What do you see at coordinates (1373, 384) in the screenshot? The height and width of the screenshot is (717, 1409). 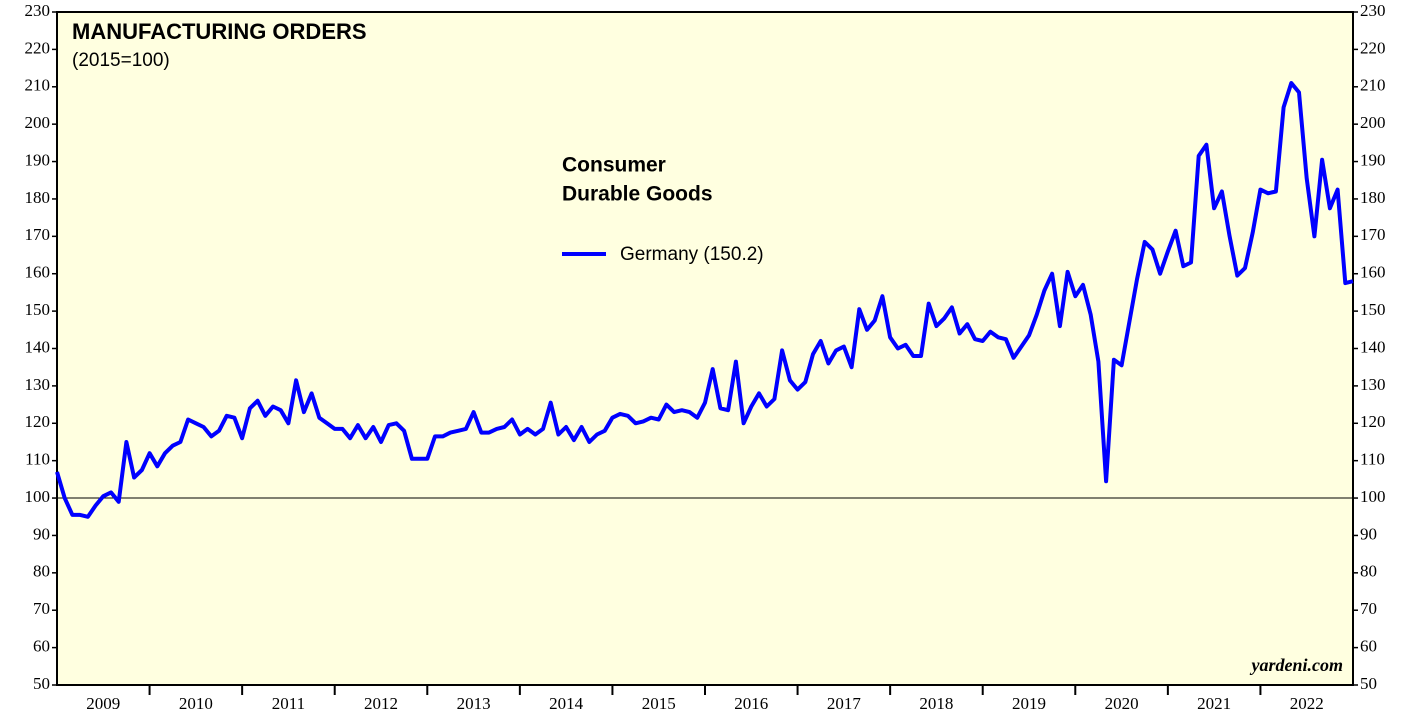 I see `y2-tick-label: 130` at bounding box center [1373, 384].